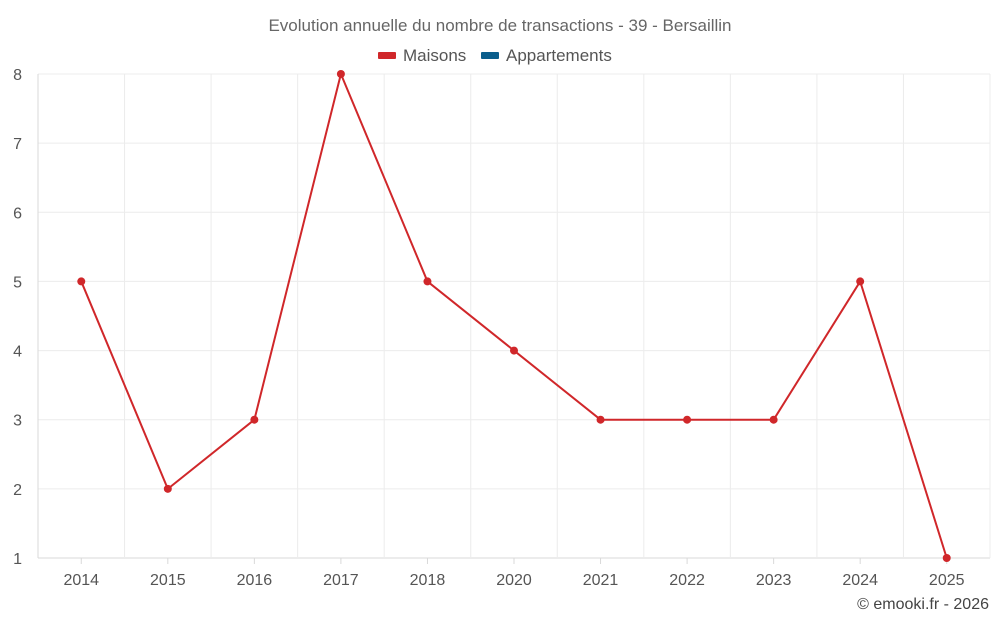 Image resolution: width=1000 pixels, height=625 pixels. Describe the element at coordinates (947, 580) in the screenshot. I see `x-tick-label: 2025` at that location.